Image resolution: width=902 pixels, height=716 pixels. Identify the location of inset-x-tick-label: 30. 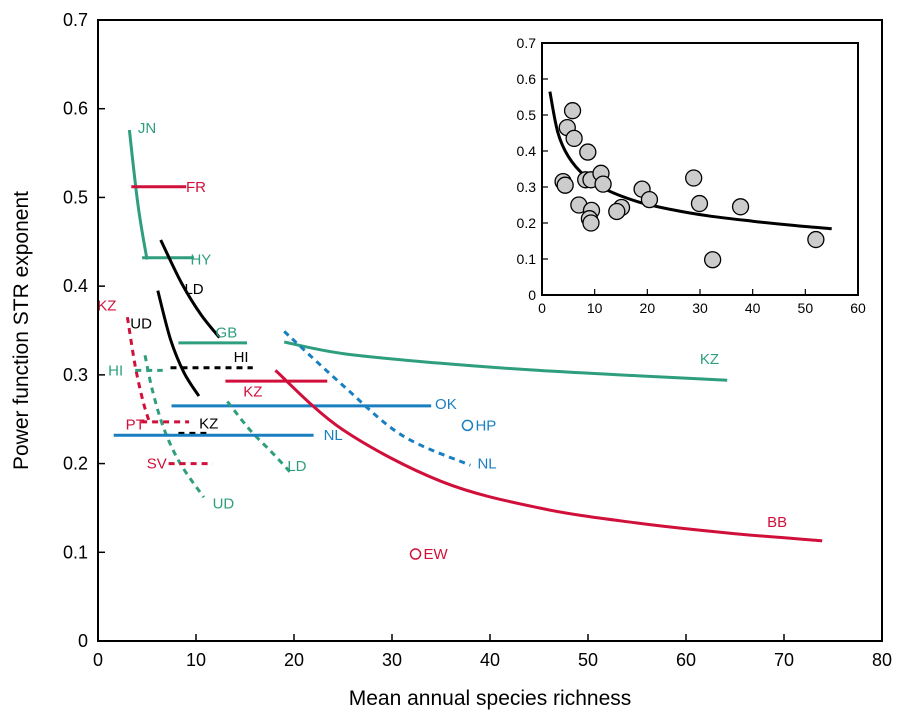
(700, 308).